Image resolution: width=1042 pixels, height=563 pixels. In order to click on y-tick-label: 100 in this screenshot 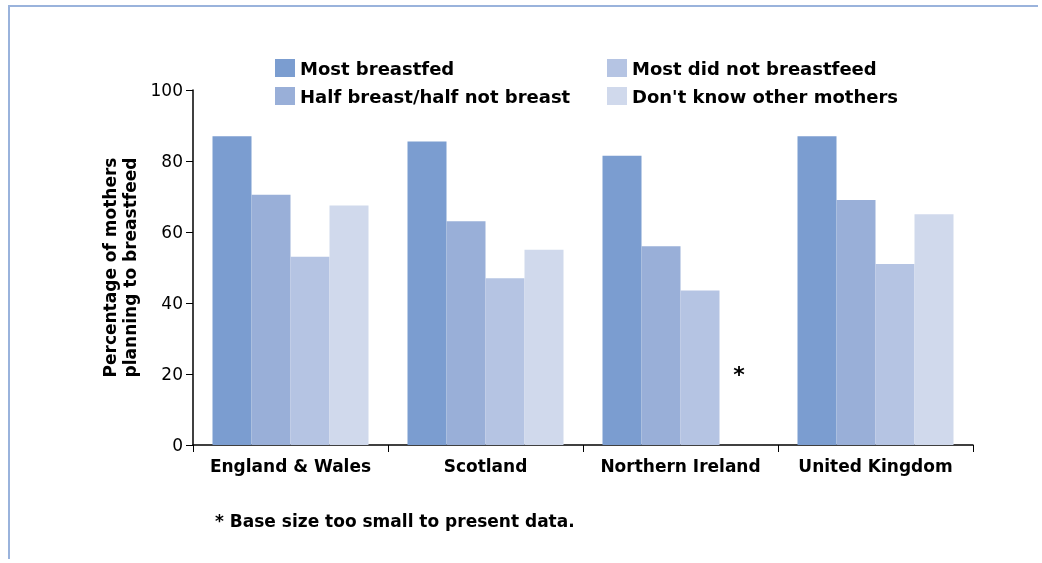, I will do `click(166, 90)`.